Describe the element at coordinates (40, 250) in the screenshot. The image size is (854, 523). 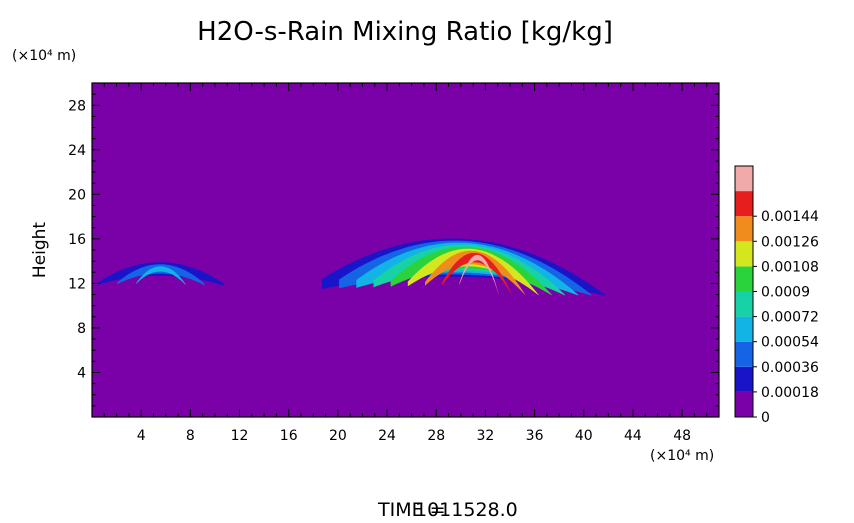
I see `y-axis-label: Height` at that location.